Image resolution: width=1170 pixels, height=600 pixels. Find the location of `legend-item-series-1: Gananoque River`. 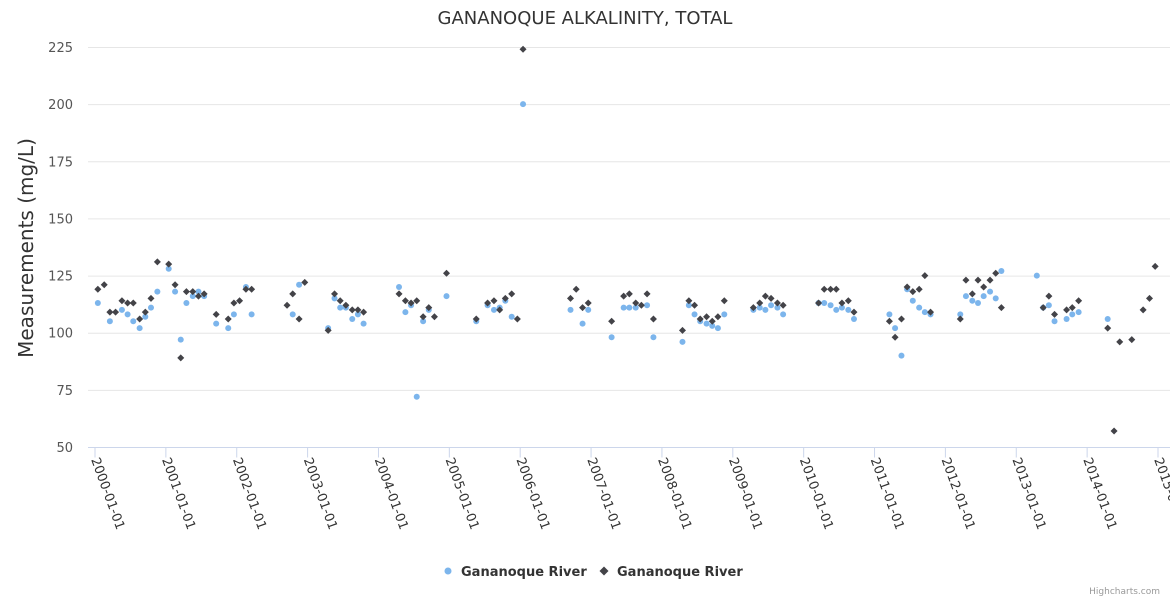

legend-item-series-1: Gananoque River is located at coordinates (516, 572).